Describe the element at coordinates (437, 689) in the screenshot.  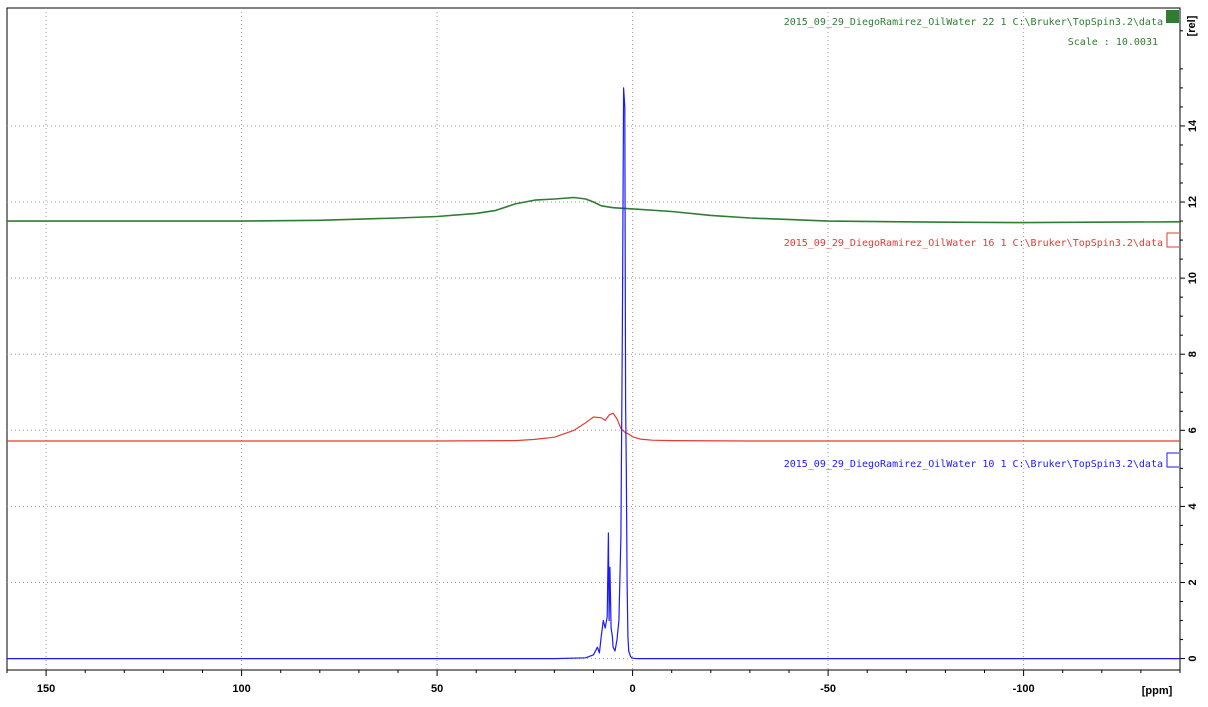
I see `x-tick-label: 50` at that location.